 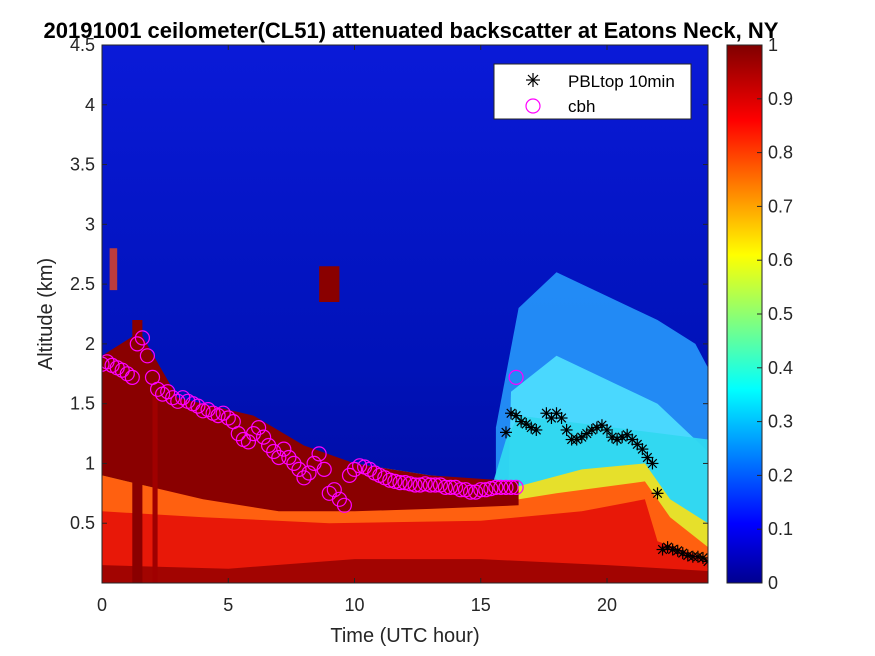 I want to click on colorbar-tick-label: 0.9, so click(x=780, y=99).